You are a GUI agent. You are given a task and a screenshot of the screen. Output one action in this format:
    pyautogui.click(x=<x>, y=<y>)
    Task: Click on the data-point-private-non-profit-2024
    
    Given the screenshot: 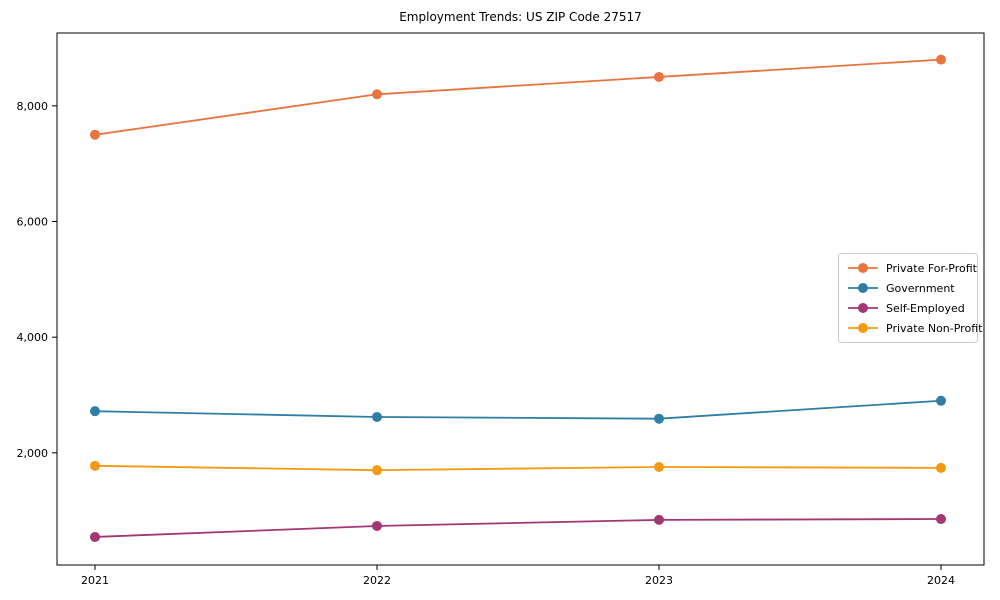 What is the action you would take?
    pyautogui.click(x=941, y=467)
    